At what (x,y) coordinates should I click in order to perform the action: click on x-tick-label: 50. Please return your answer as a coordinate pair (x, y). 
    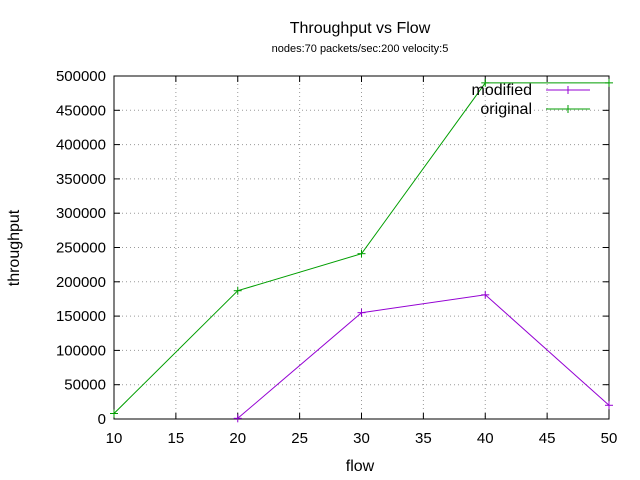
    Looking at the image, I should click on (609, 438).